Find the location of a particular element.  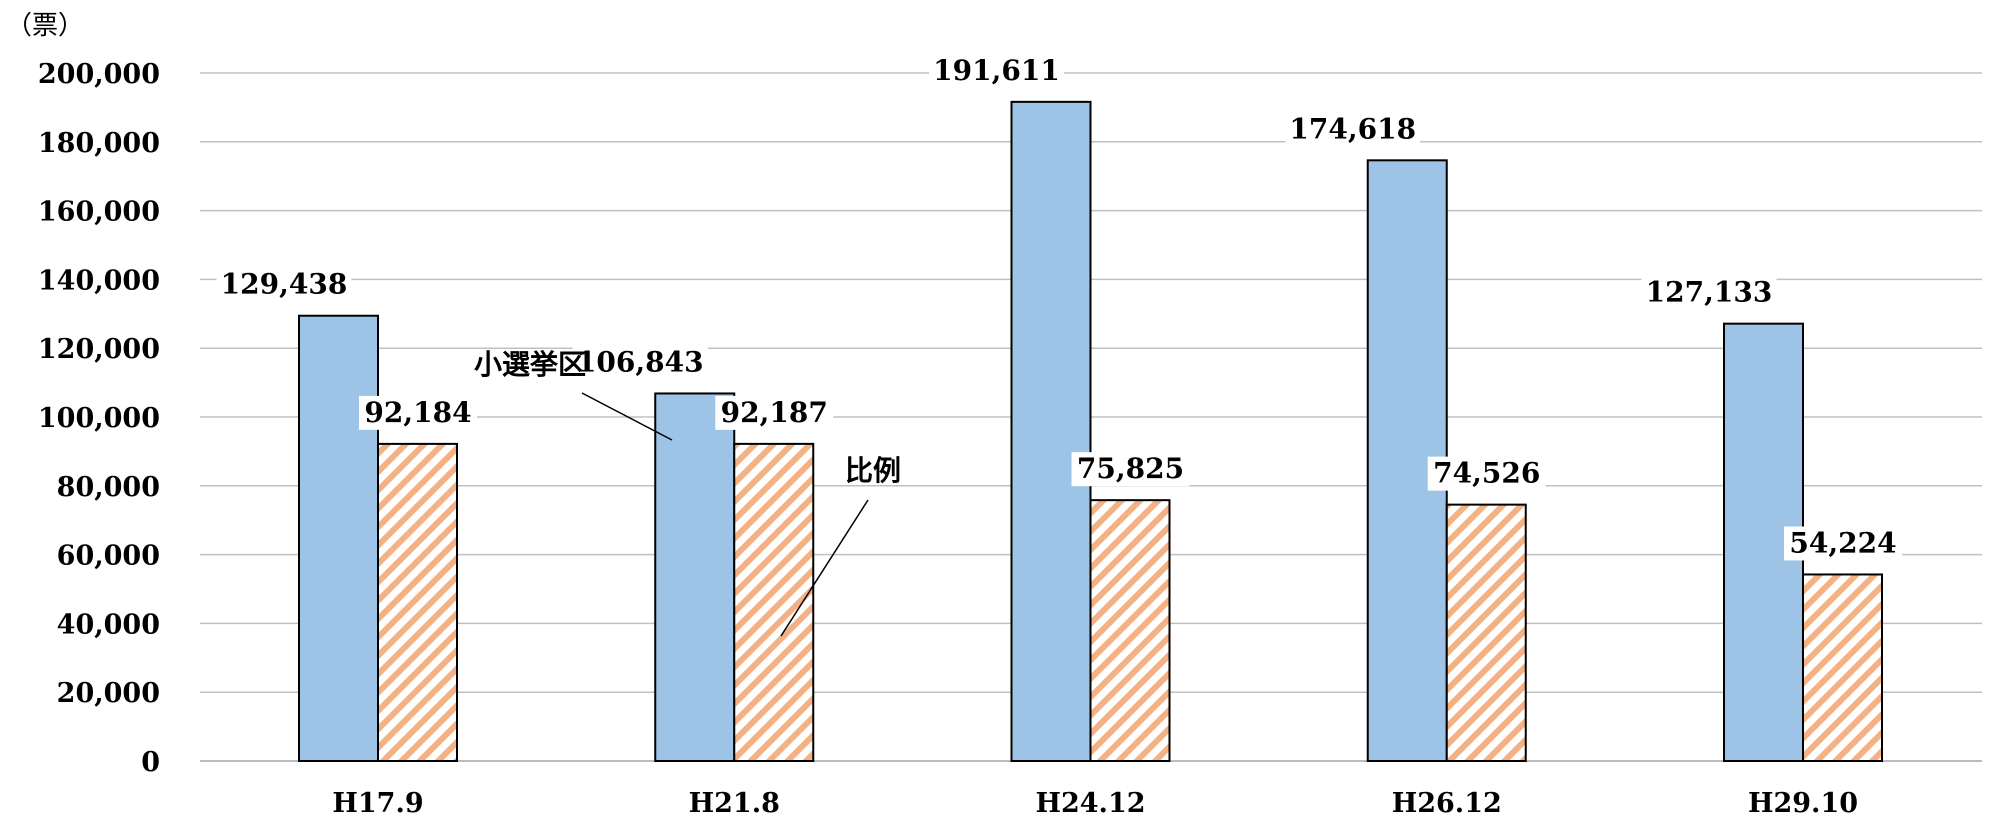

data-label-single-seat: 191,611 is located at coordinates (996, 70).